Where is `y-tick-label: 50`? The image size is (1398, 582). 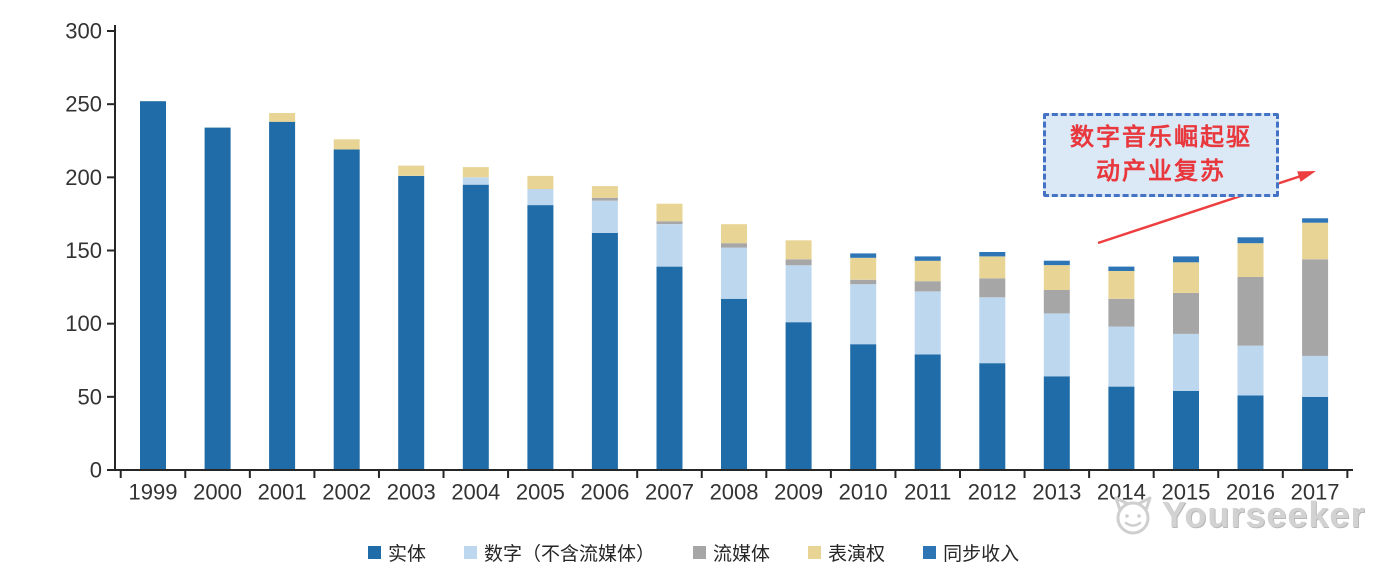 y-tick-label: 50 is located at coordinates (90, 396).